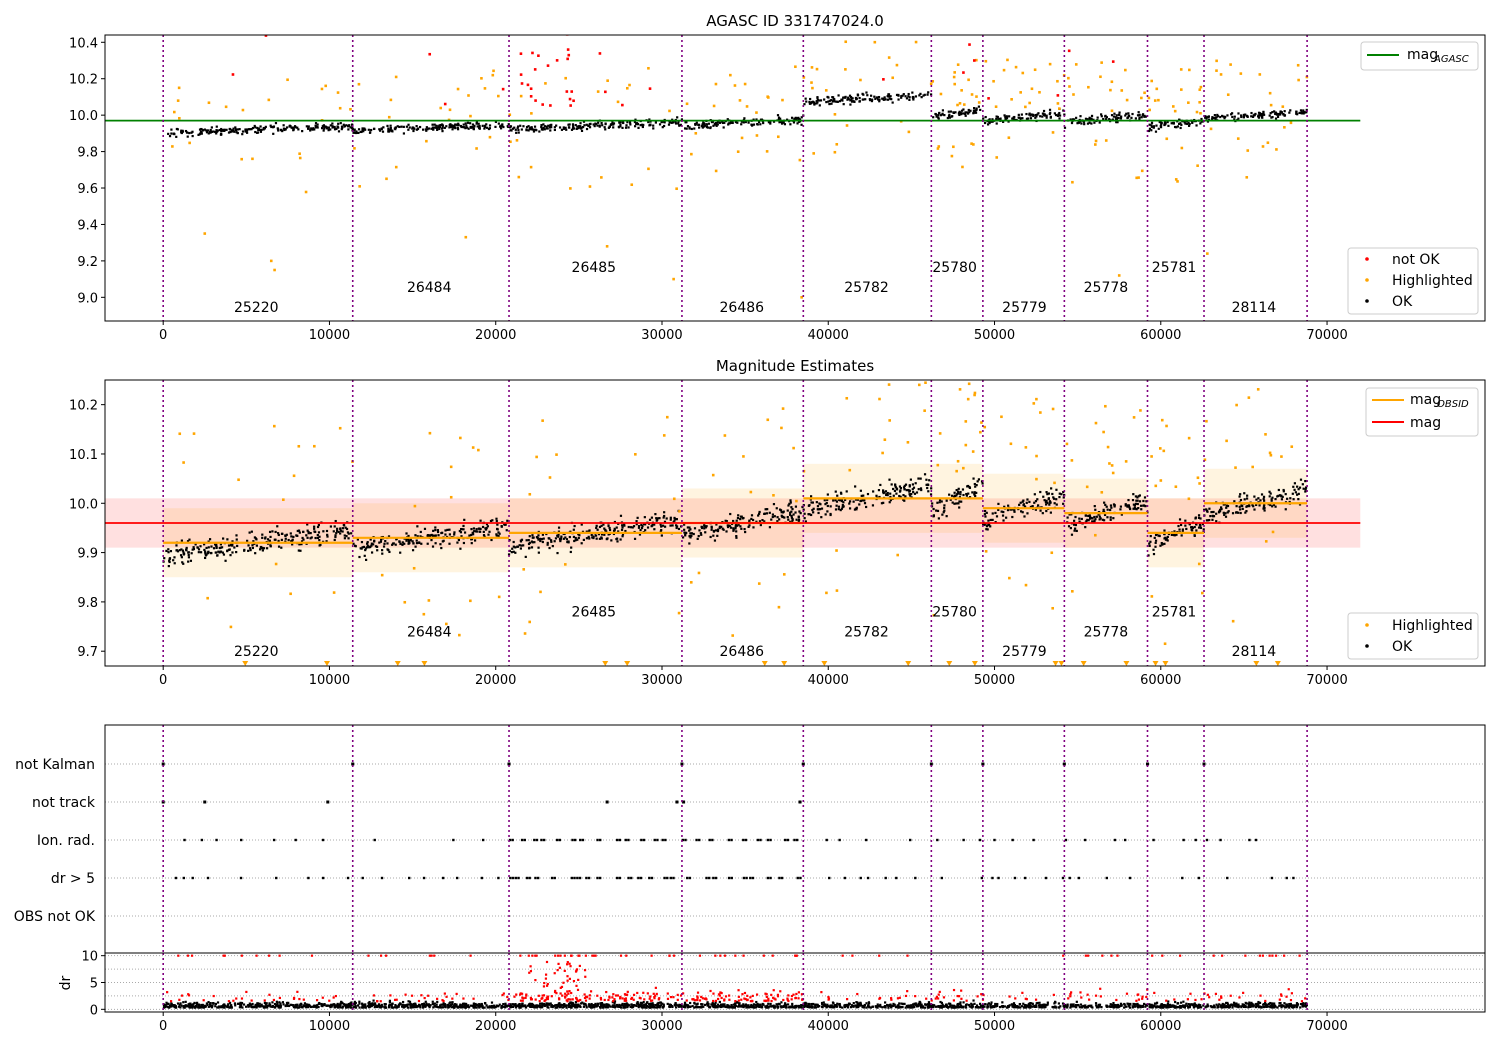  What do you see at coordinates (1064, 764) in the screenshot?
I see `not-kalman-point` at bounding box center [1064, 764].